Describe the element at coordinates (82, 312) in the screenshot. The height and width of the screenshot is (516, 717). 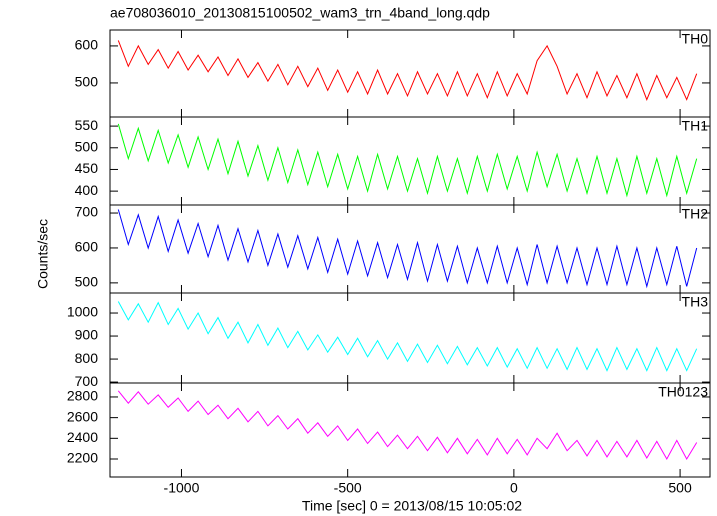
I see `y-tick-label: 1000` at that location.